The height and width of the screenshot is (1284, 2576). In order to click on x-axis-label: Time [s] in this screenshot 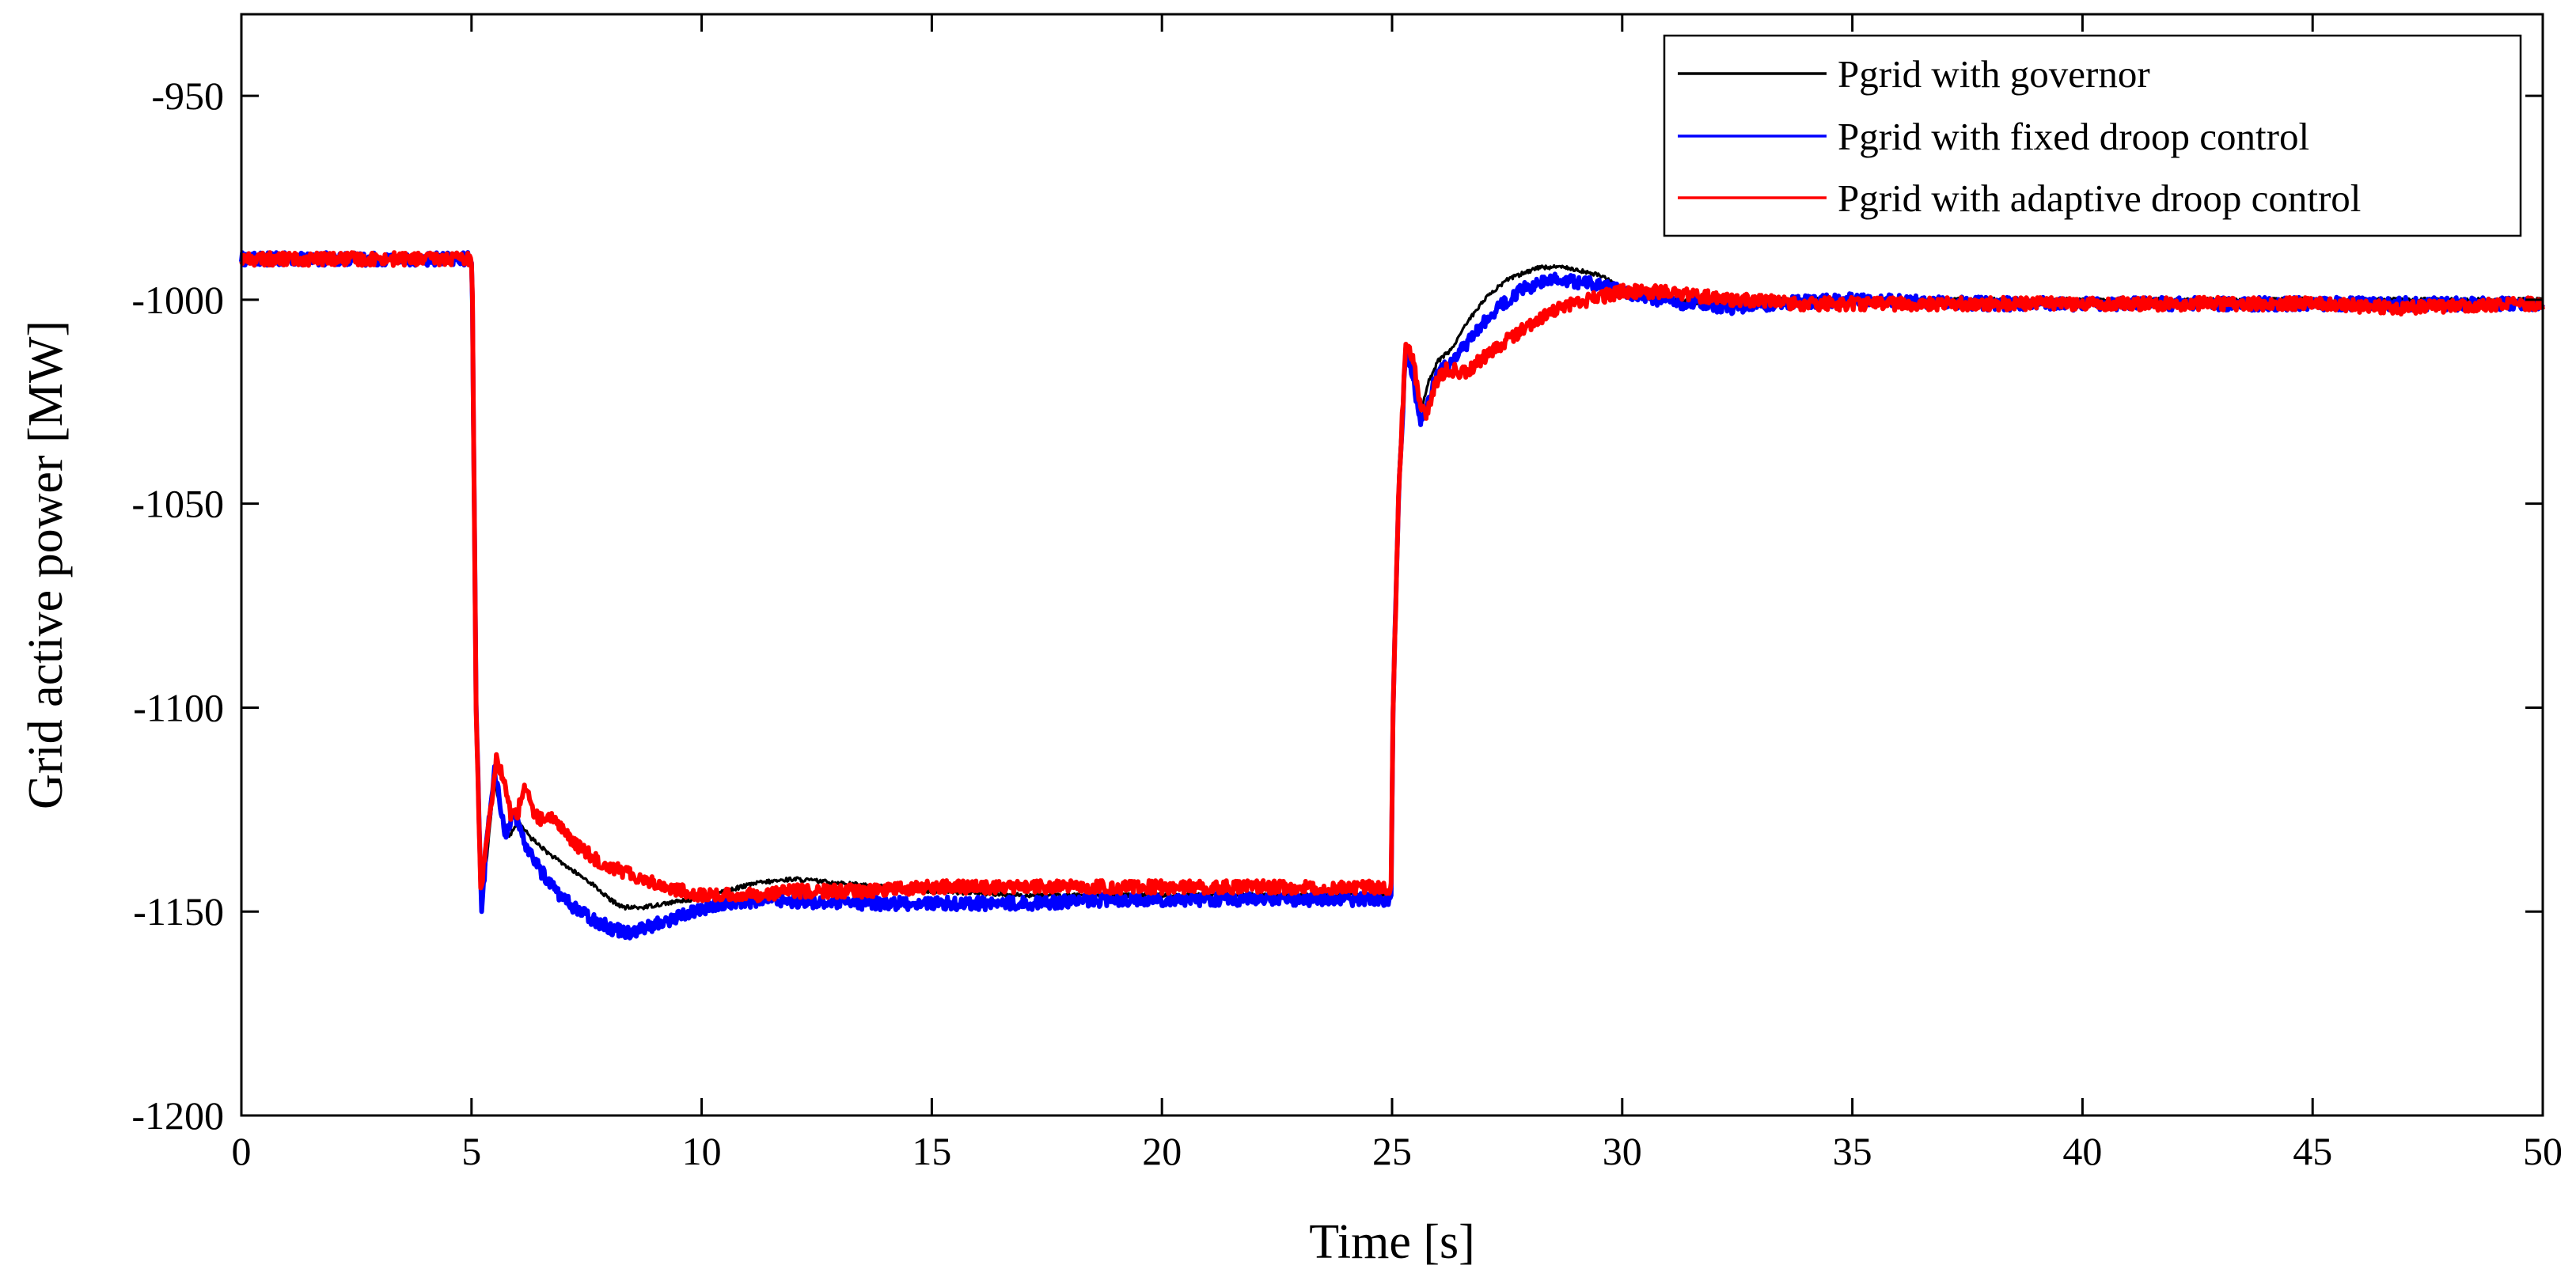, I will do `click(1392, 1242)`.